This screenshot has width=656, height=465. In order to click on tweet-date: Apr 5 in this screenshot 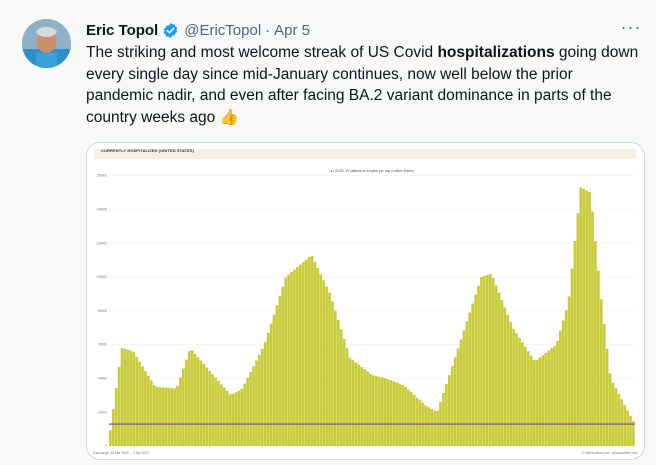, I will do `click(292, 30)`.